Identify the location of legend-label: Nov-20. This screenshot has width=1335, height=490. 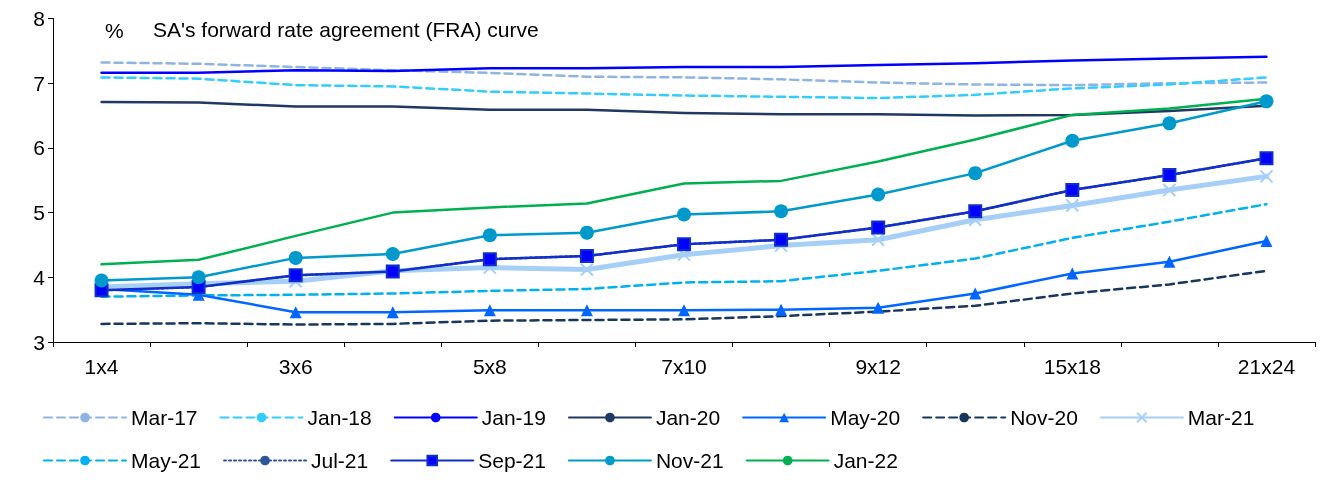
(1044, 417).